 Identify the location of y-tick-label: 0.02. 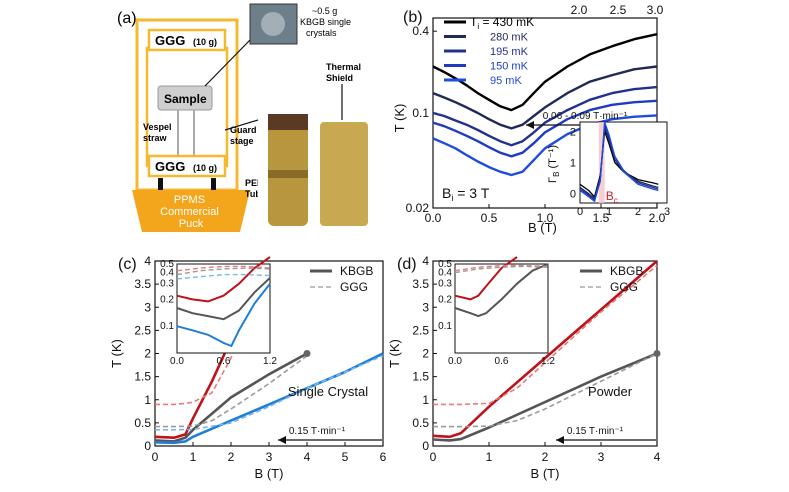
(418, 208).